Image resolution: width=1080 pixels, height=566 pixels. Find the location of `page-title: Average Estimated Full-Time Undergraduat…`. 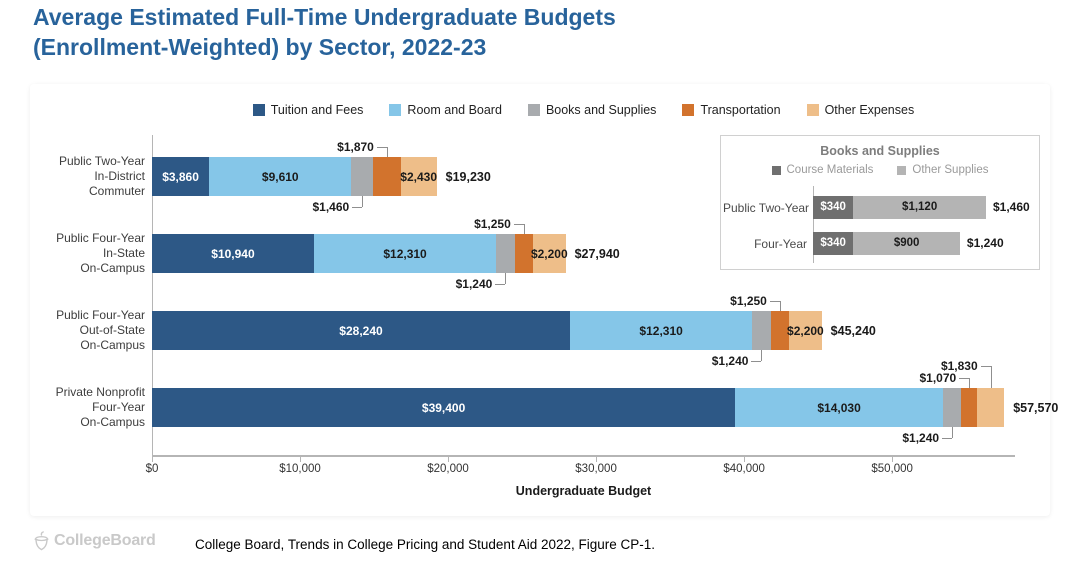

page-title: Average Estimated Full-Time Undergraduat… is located at coordinates (324, 32).